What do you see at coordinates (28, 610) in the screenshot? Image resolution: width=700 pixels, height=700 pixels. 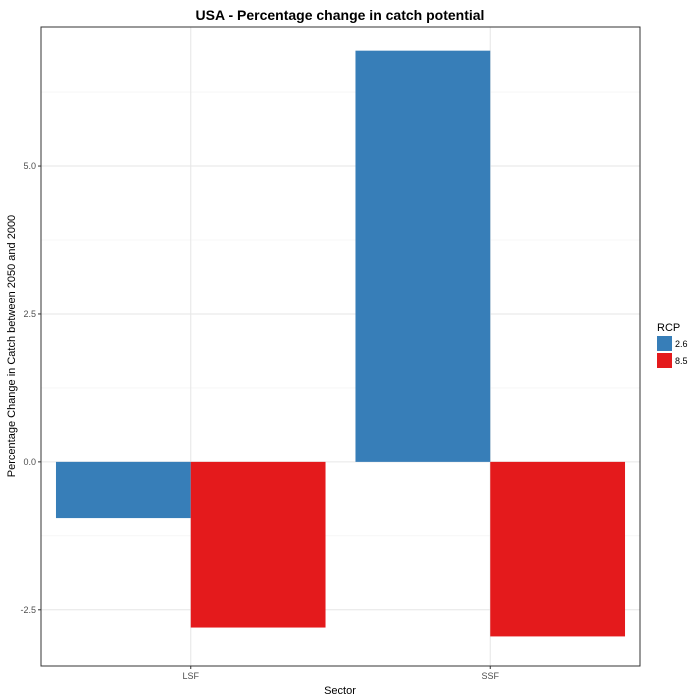 I see `y-tick-label: -2.5` at bounding box center [28, 610].